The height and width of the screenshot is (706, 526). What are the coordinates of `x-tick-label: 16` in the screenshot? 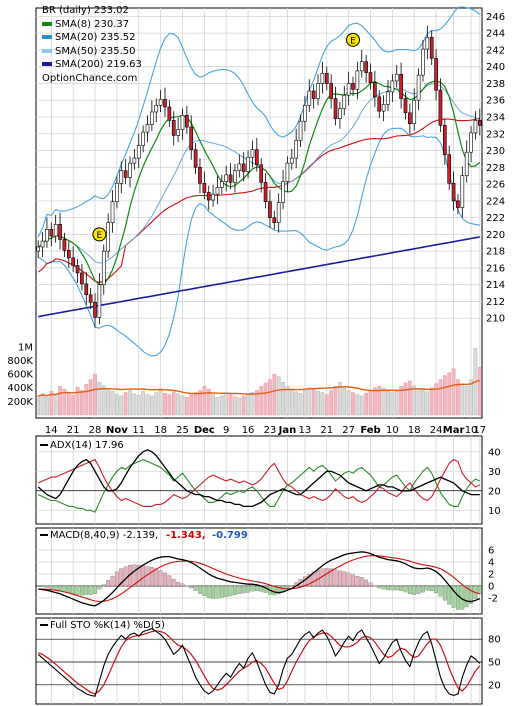 It's located at (248, 430).